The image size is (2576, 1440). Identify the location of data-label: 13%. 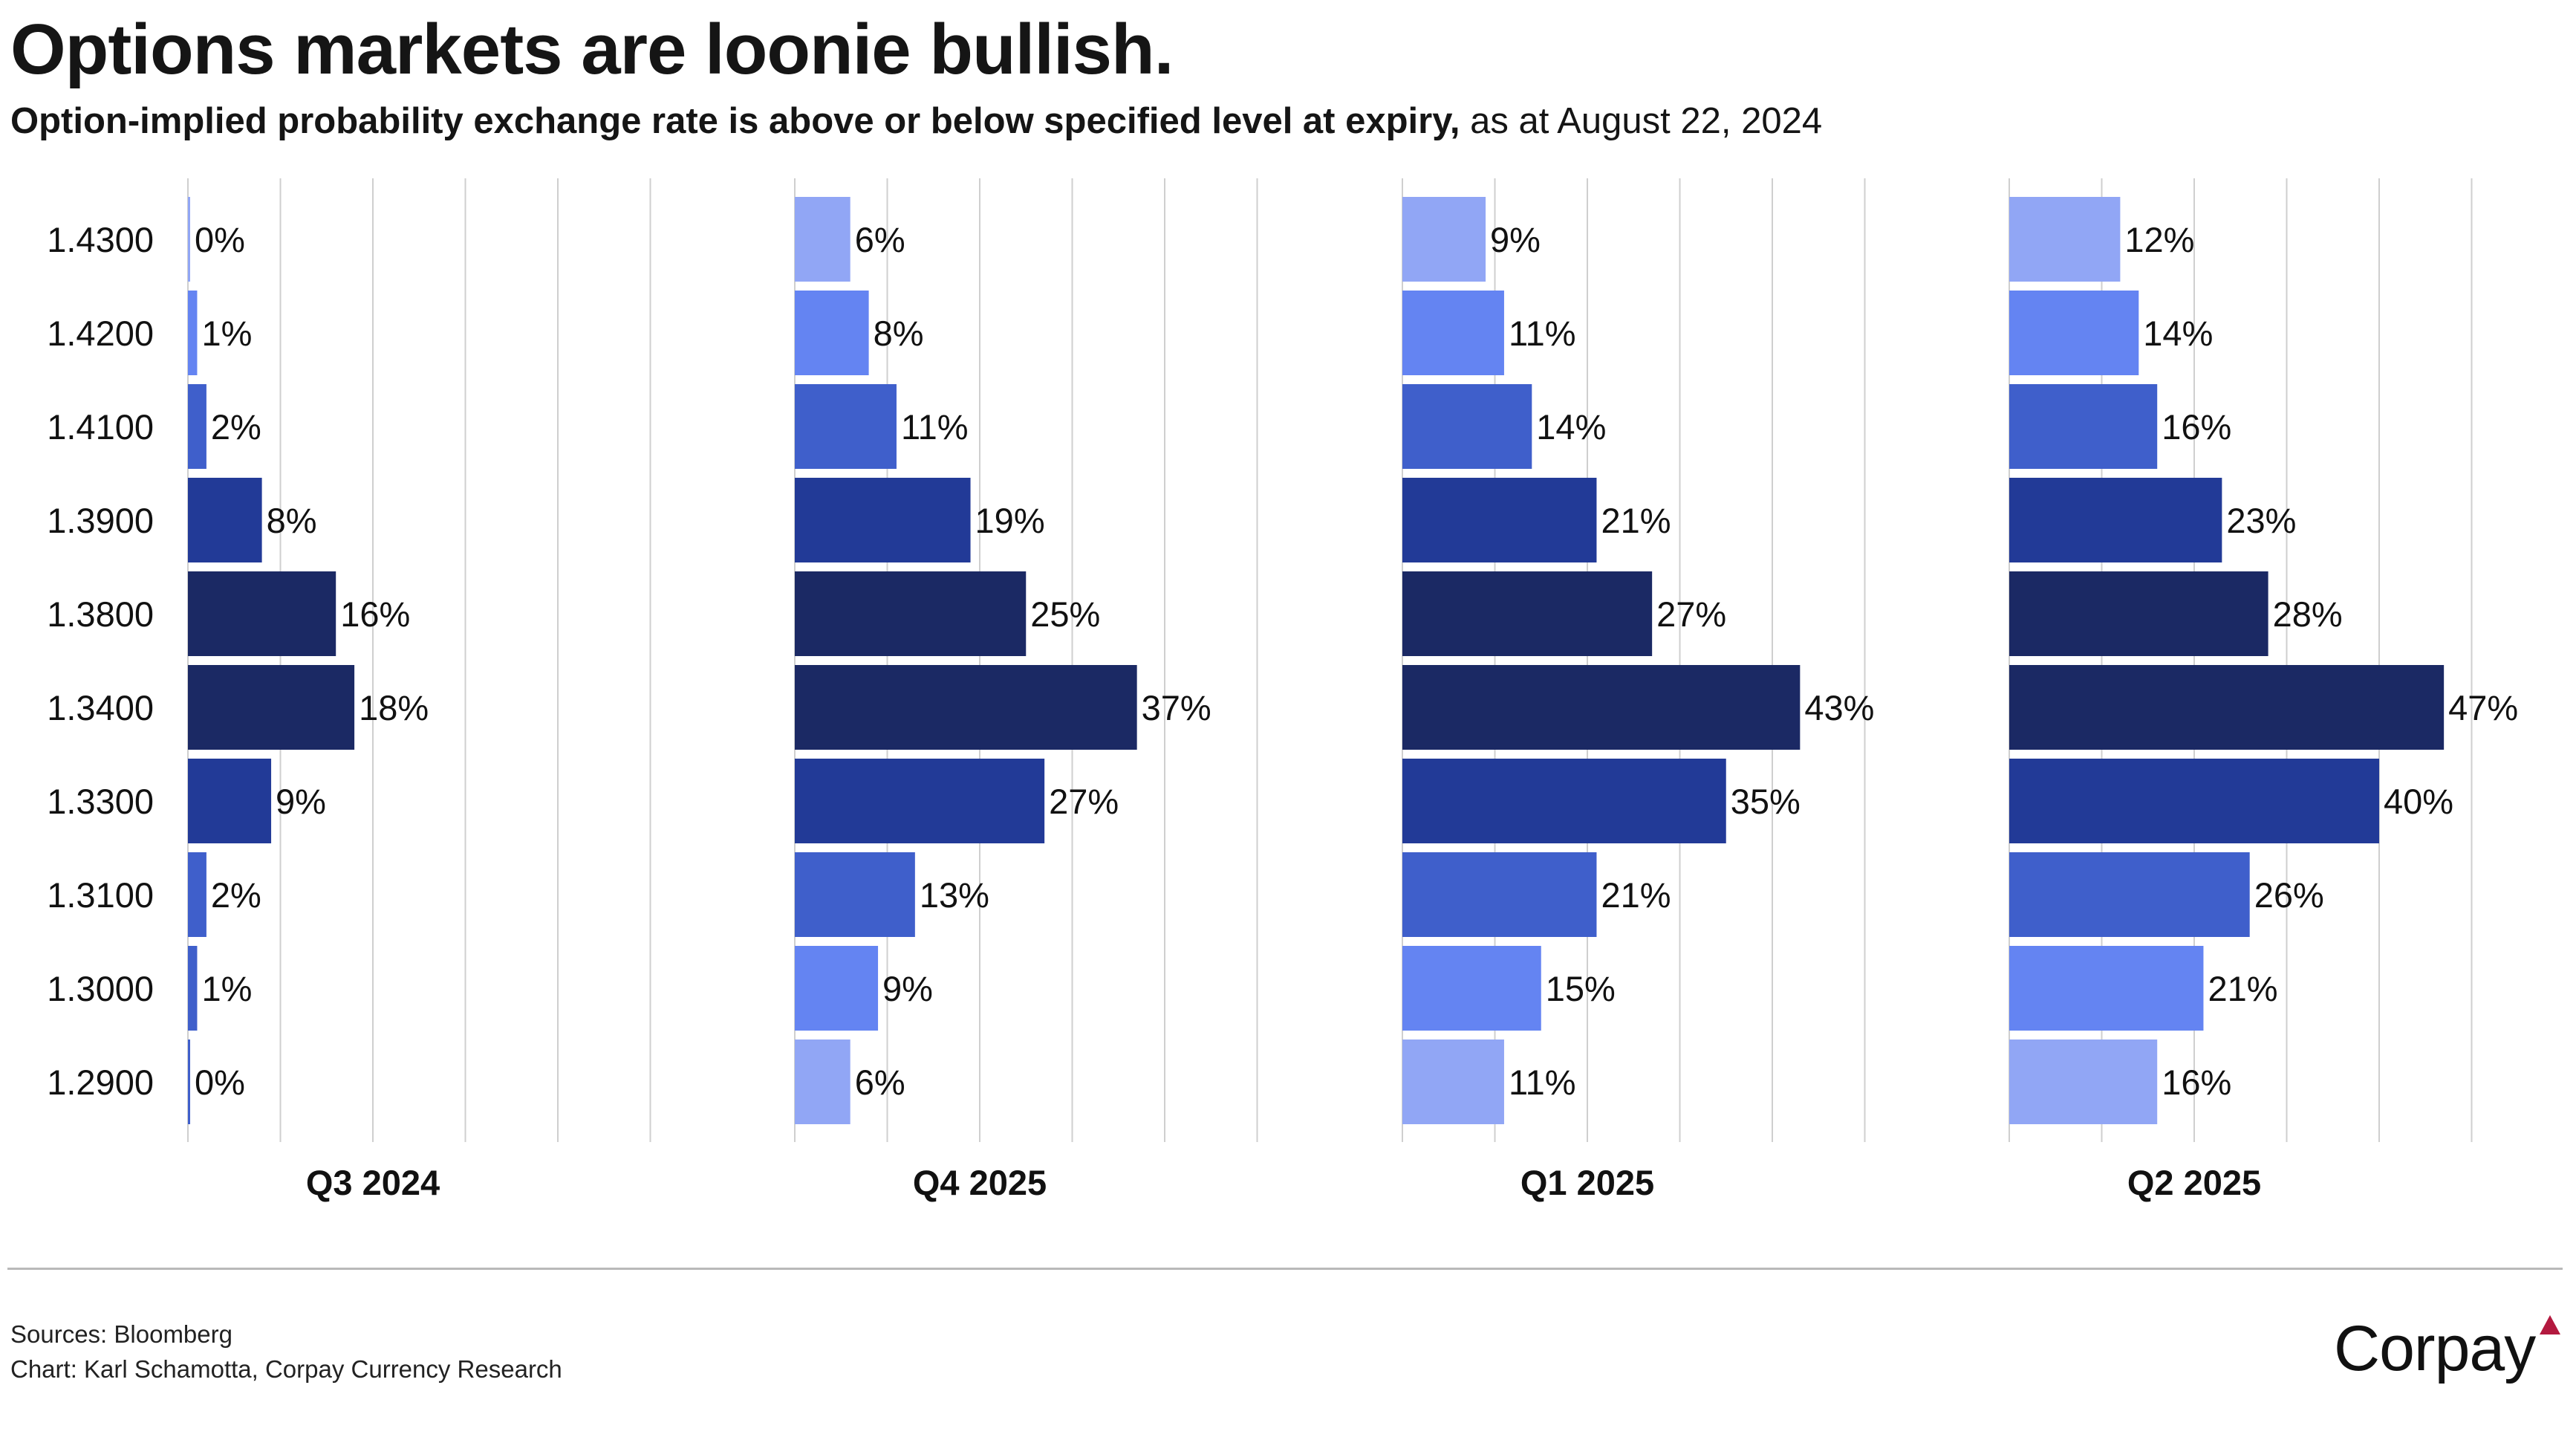
(954, 895).